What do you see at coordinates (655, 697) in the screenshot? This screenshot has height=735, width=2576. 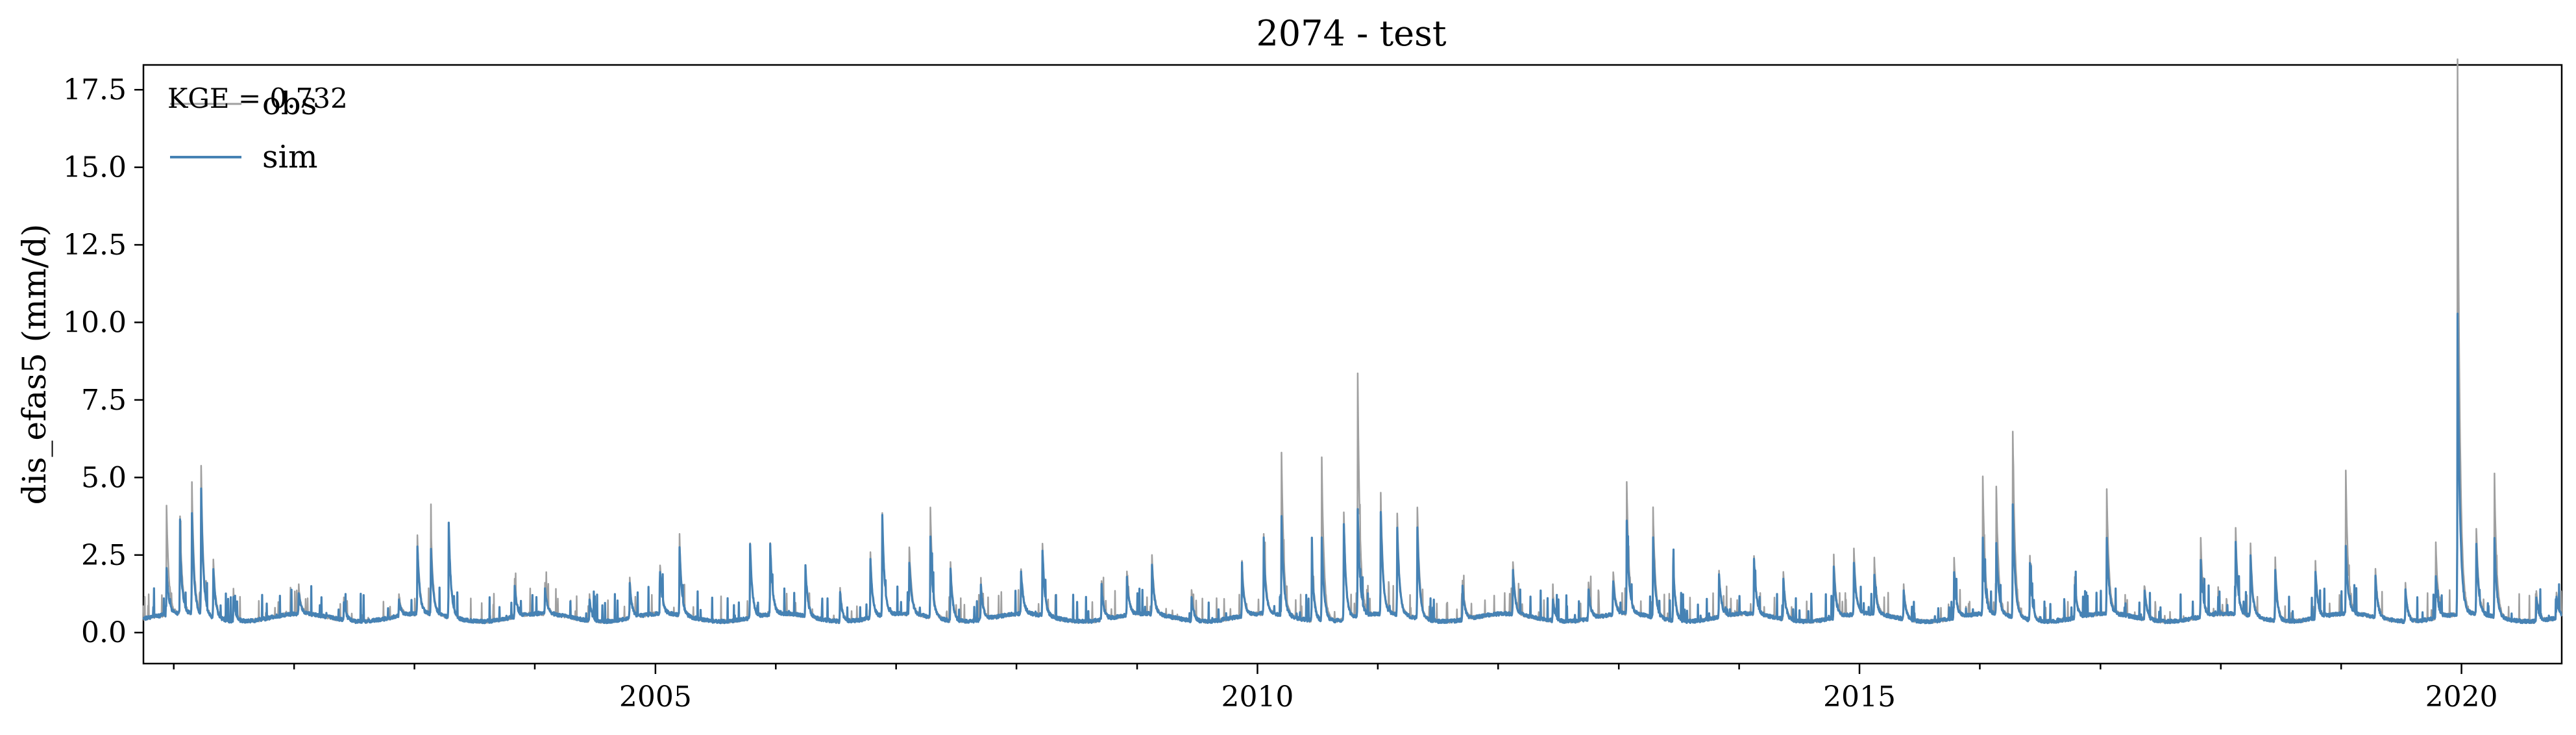 I see `x-tick-label: 2005` at bounding box center [655, 697].